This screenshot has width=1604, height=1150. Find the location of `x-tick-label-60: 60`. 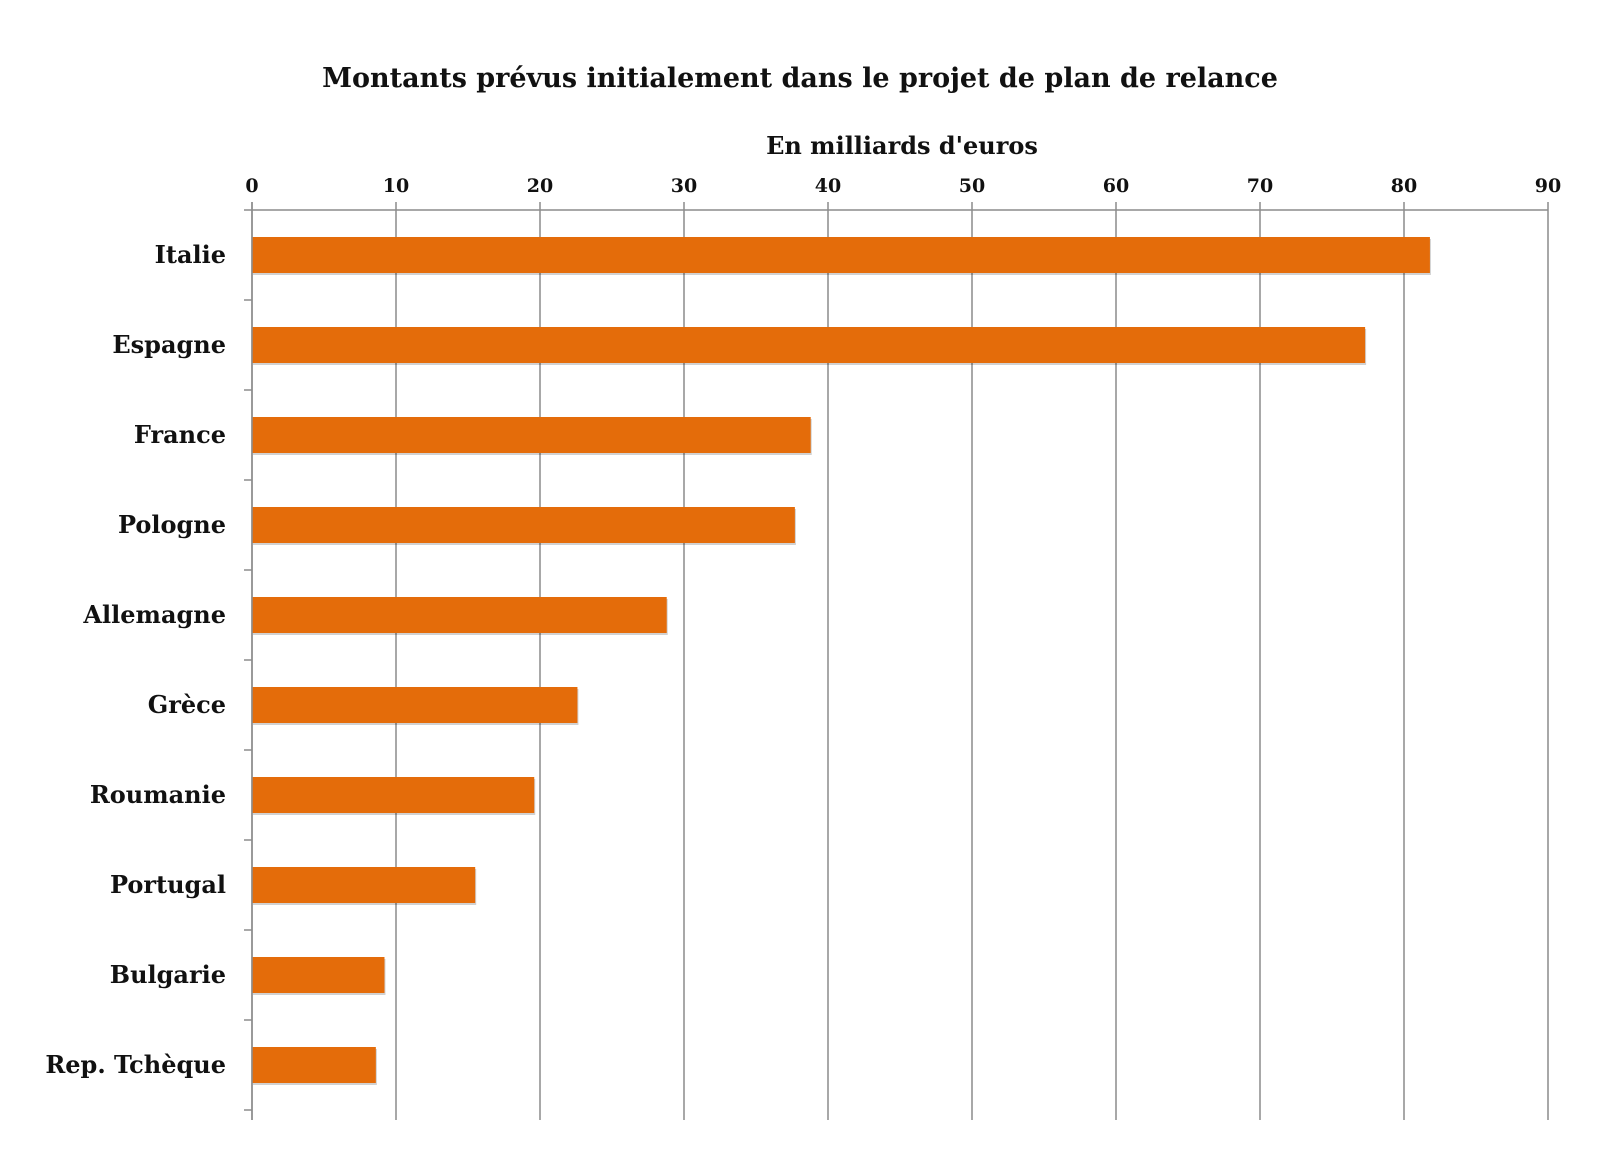

x-tick-label-60: 60 is located at coordinates (1116, 186).